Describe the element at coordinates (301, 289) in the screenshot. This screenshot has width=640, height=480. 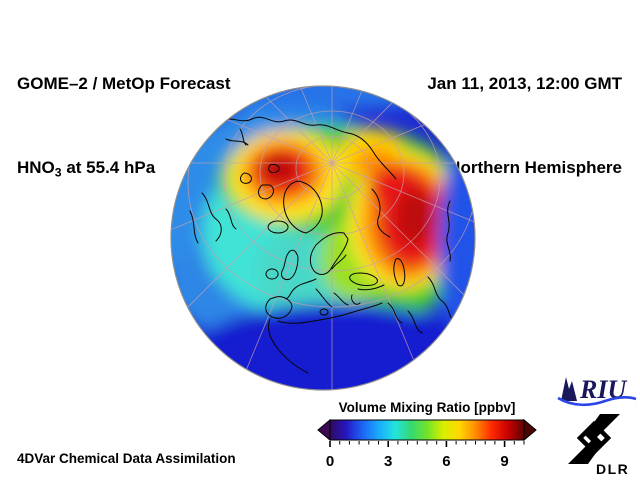
I see `coast-france` at that location.